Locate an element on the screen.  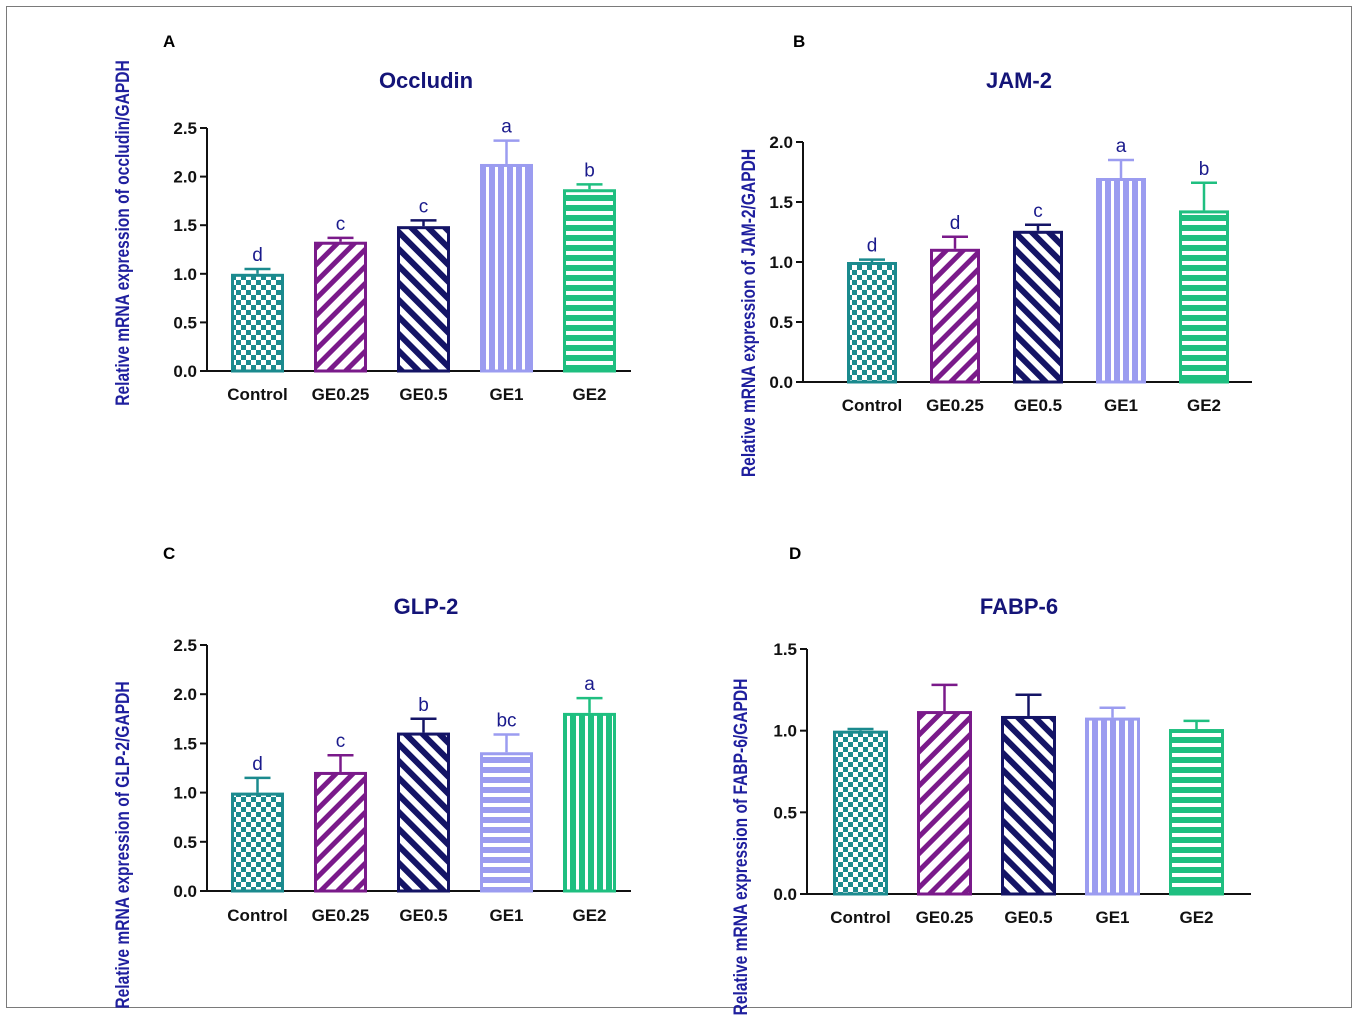
panel-letter: A is located at coordinates (169, 41).